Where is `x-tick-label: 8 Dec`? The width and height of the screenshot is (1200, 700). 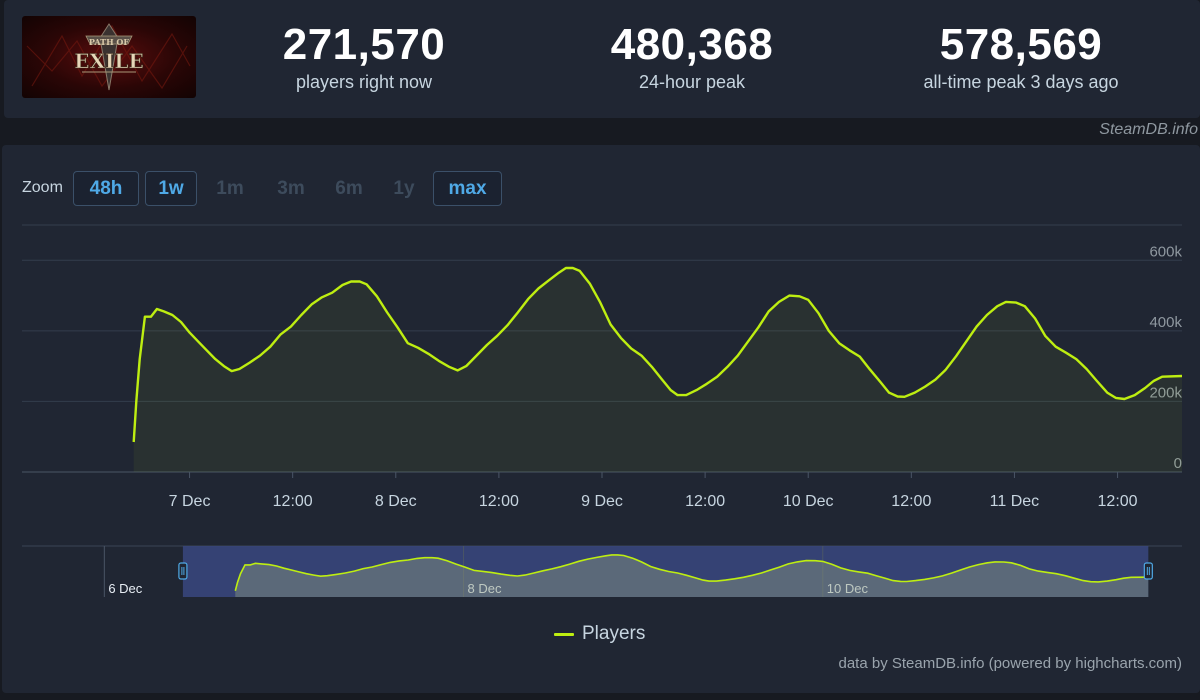 x-tick-label: 8 Dec is located at coordinates (396, 501).